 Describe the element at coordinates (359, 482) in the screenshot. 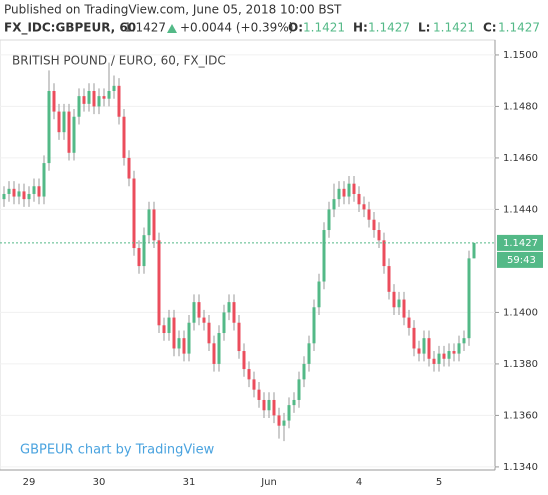

I see `x-tick-label: 4` at that location.